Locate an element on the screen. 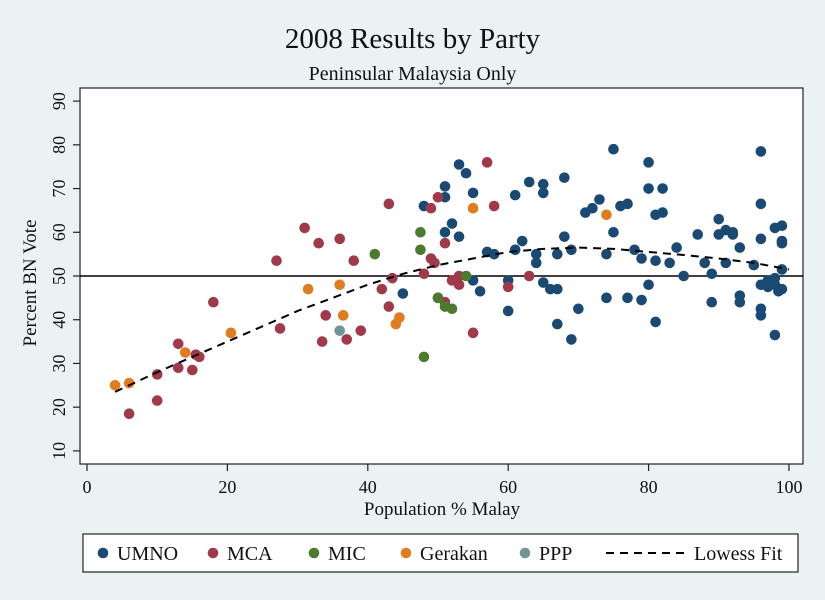 Image resolution: width=825 pixels, height=600 pixels. x-tick-label: 0 is located at coordinates (87, 487).